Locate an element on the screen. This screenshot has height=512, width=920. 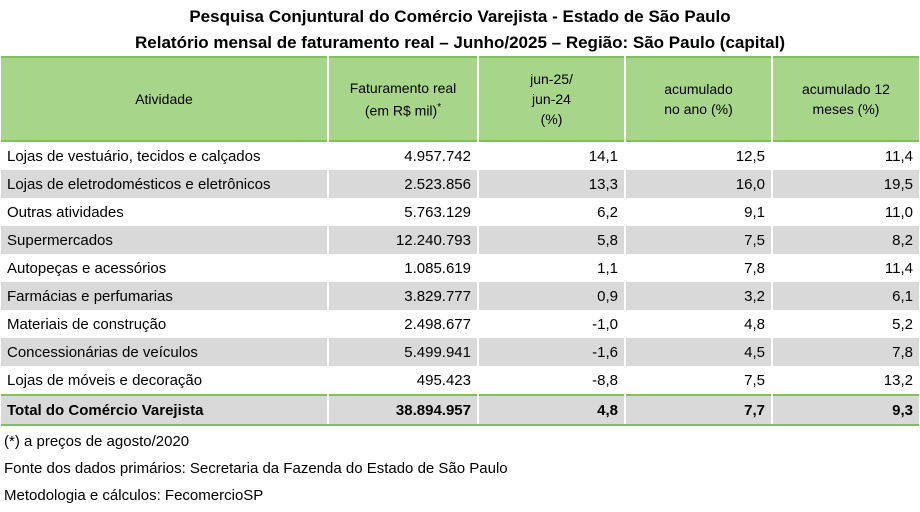
cell-revenue: 4.957.742 is located at coordinates (403, 155).